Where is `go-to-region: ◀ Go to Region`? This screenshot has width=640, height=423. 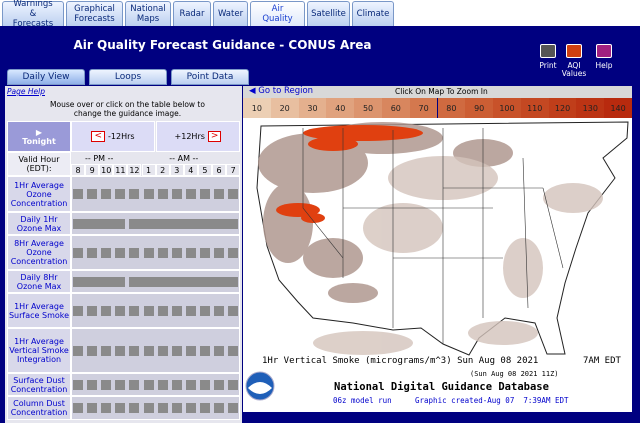 go-to-region: ◀ Go to Region is located at coordinates (281, 91).